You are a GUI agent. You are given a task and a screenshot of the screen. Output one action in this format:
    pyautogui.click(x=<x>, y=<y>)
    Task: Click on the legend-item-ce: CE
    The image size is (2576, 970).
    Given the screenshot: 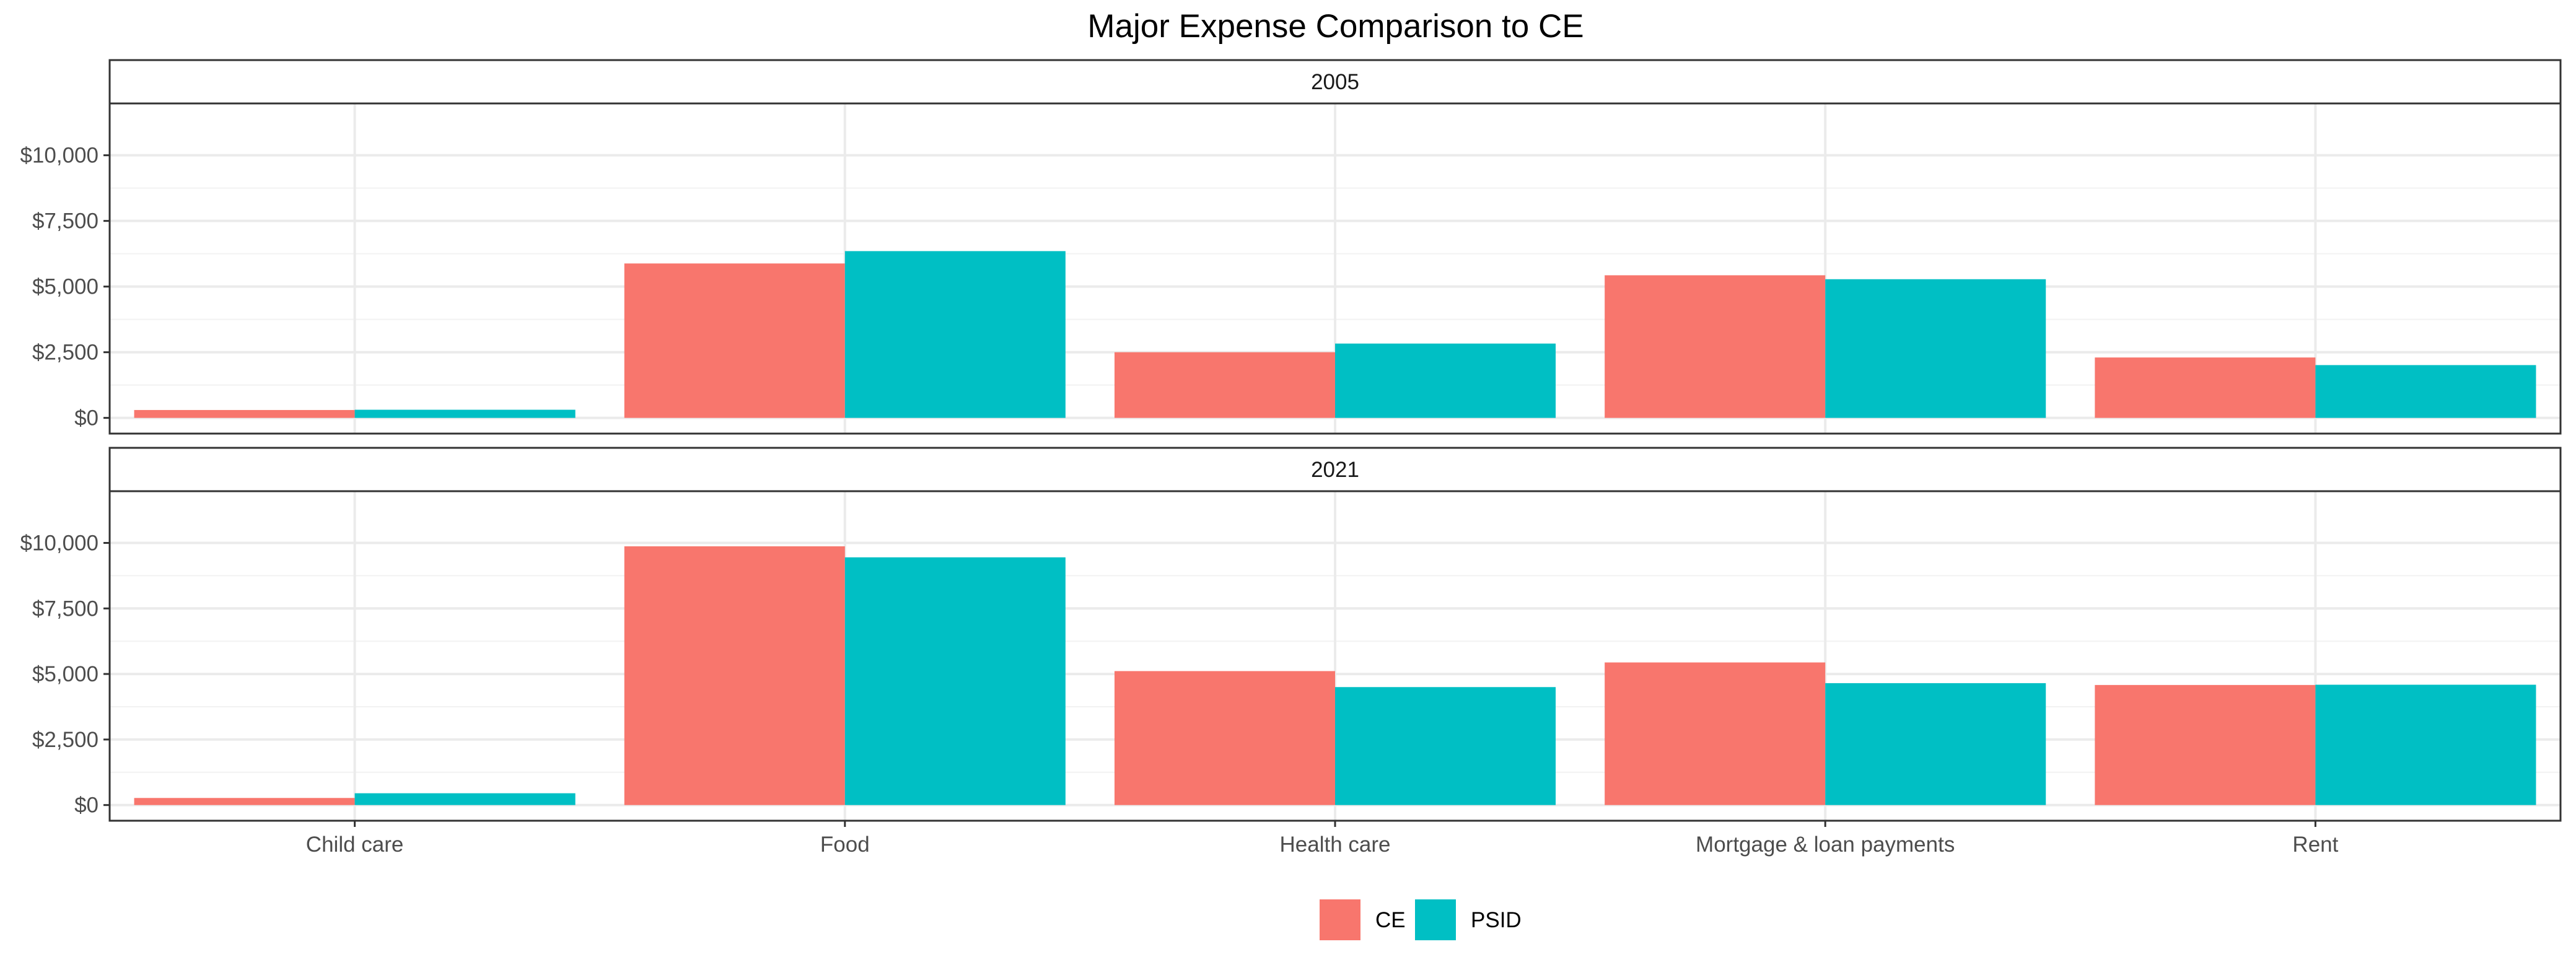 What is the action you would take?
    pyautogui.click(x=1363, y=919)
    